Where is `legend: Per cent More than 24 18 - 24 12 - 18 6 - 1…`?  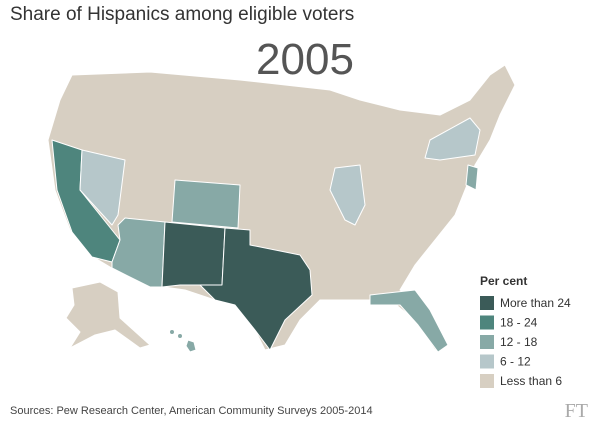 legend: Per cent More than 24 18 - 24 12 - 18 6 - 1… is located at coordinates (525, 331).